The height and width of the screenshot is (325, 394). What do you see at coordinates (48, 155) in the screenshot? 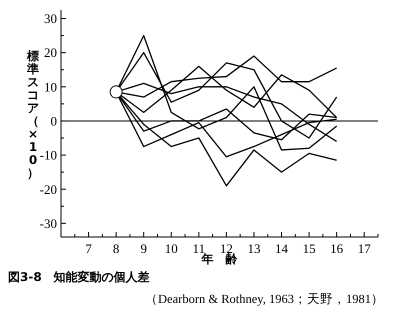
I see `y-tick-label: -10` at bounding box center [48, 155].